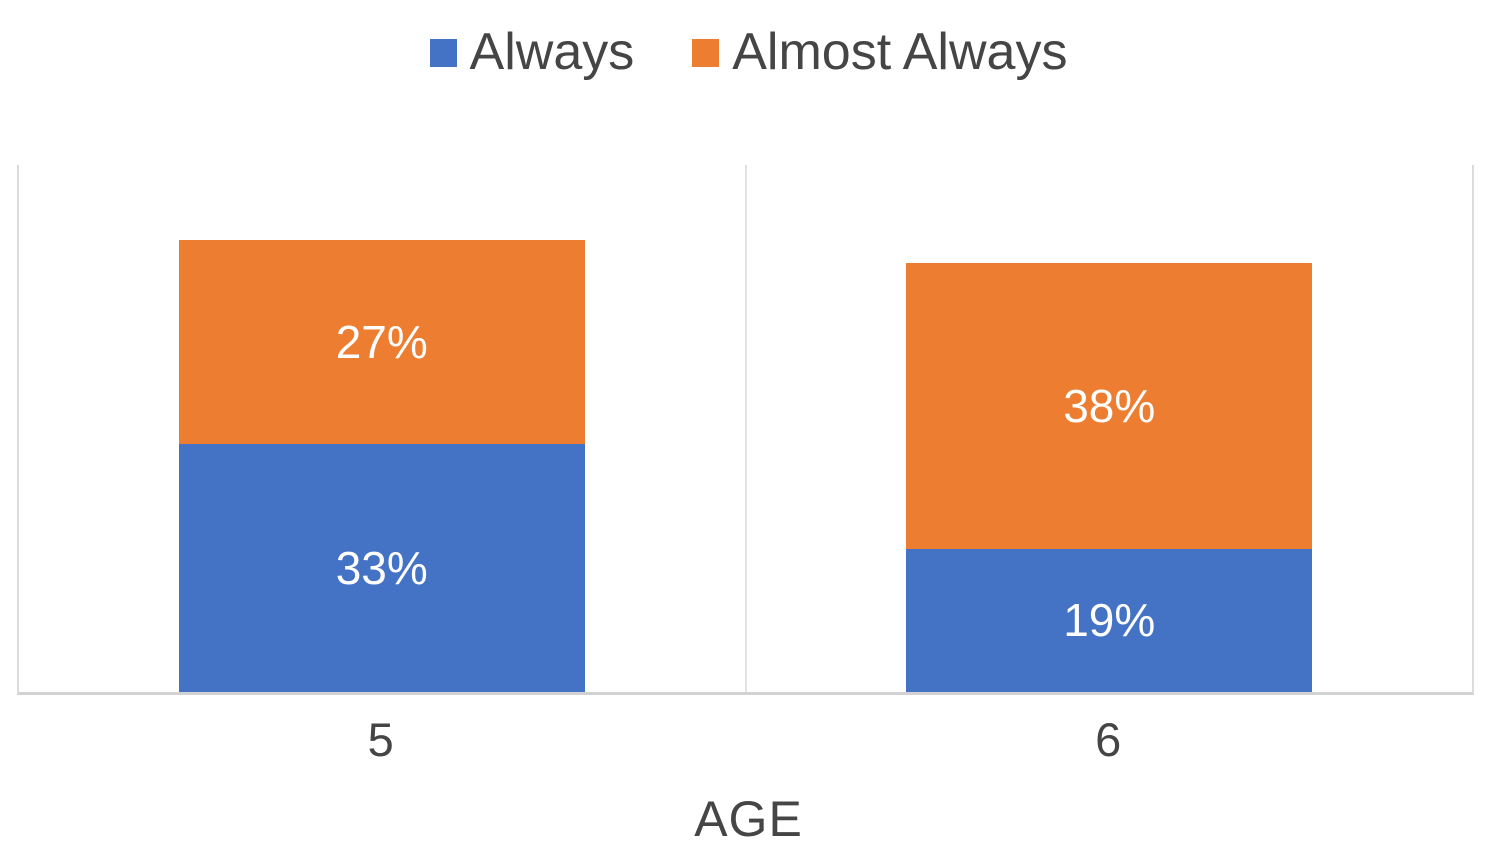 The width and height of the screenshot is (1497, 853). I want to click on x-tick-age-6: 6, so click(1108, 739).